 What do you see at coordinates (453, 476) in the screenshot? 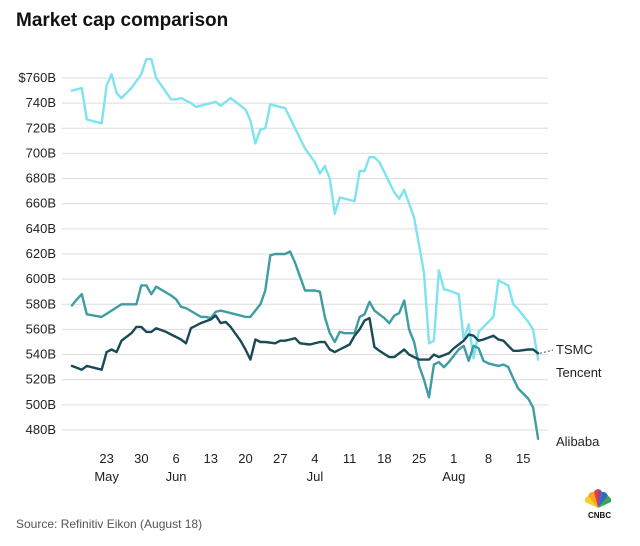
I see `month-label-aug: Aug` at bounding box center [453, 476].